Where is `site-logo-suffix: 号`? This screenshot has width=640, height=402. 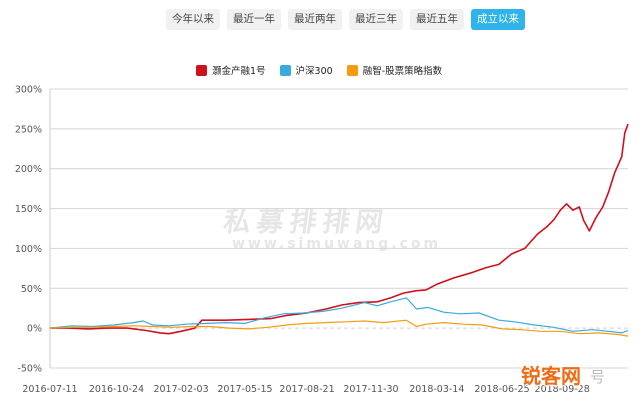 site-logo-suffix: 号 is located at coordinates (598, 377).